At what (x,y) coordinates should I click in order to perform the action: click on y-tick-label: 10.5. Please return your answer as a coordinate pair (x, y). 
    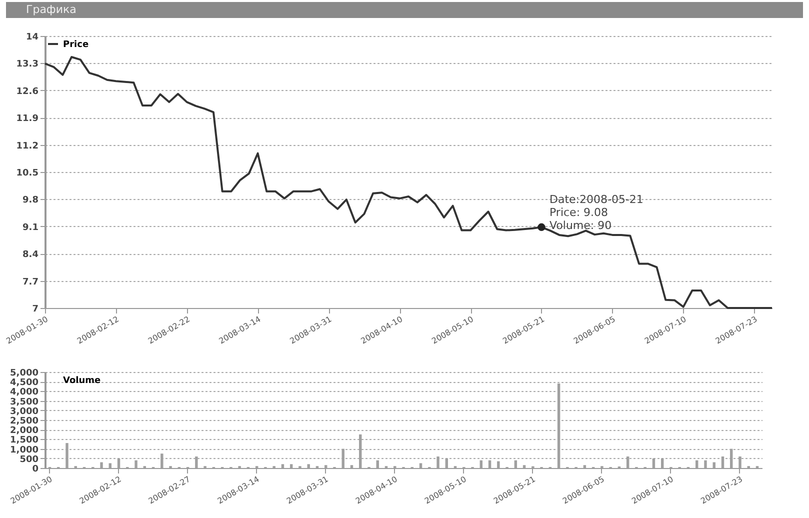
    Looking at the image, I should click on (27, 173).